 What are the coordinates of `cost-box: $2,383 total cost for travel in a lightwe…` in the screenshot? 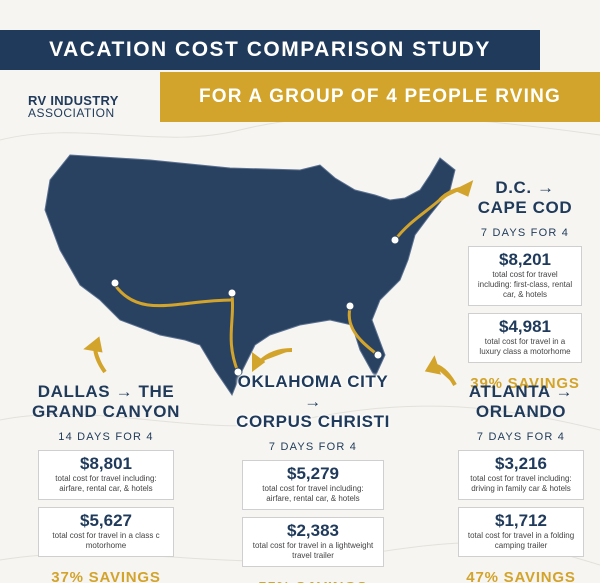 It's located at (313, 542).